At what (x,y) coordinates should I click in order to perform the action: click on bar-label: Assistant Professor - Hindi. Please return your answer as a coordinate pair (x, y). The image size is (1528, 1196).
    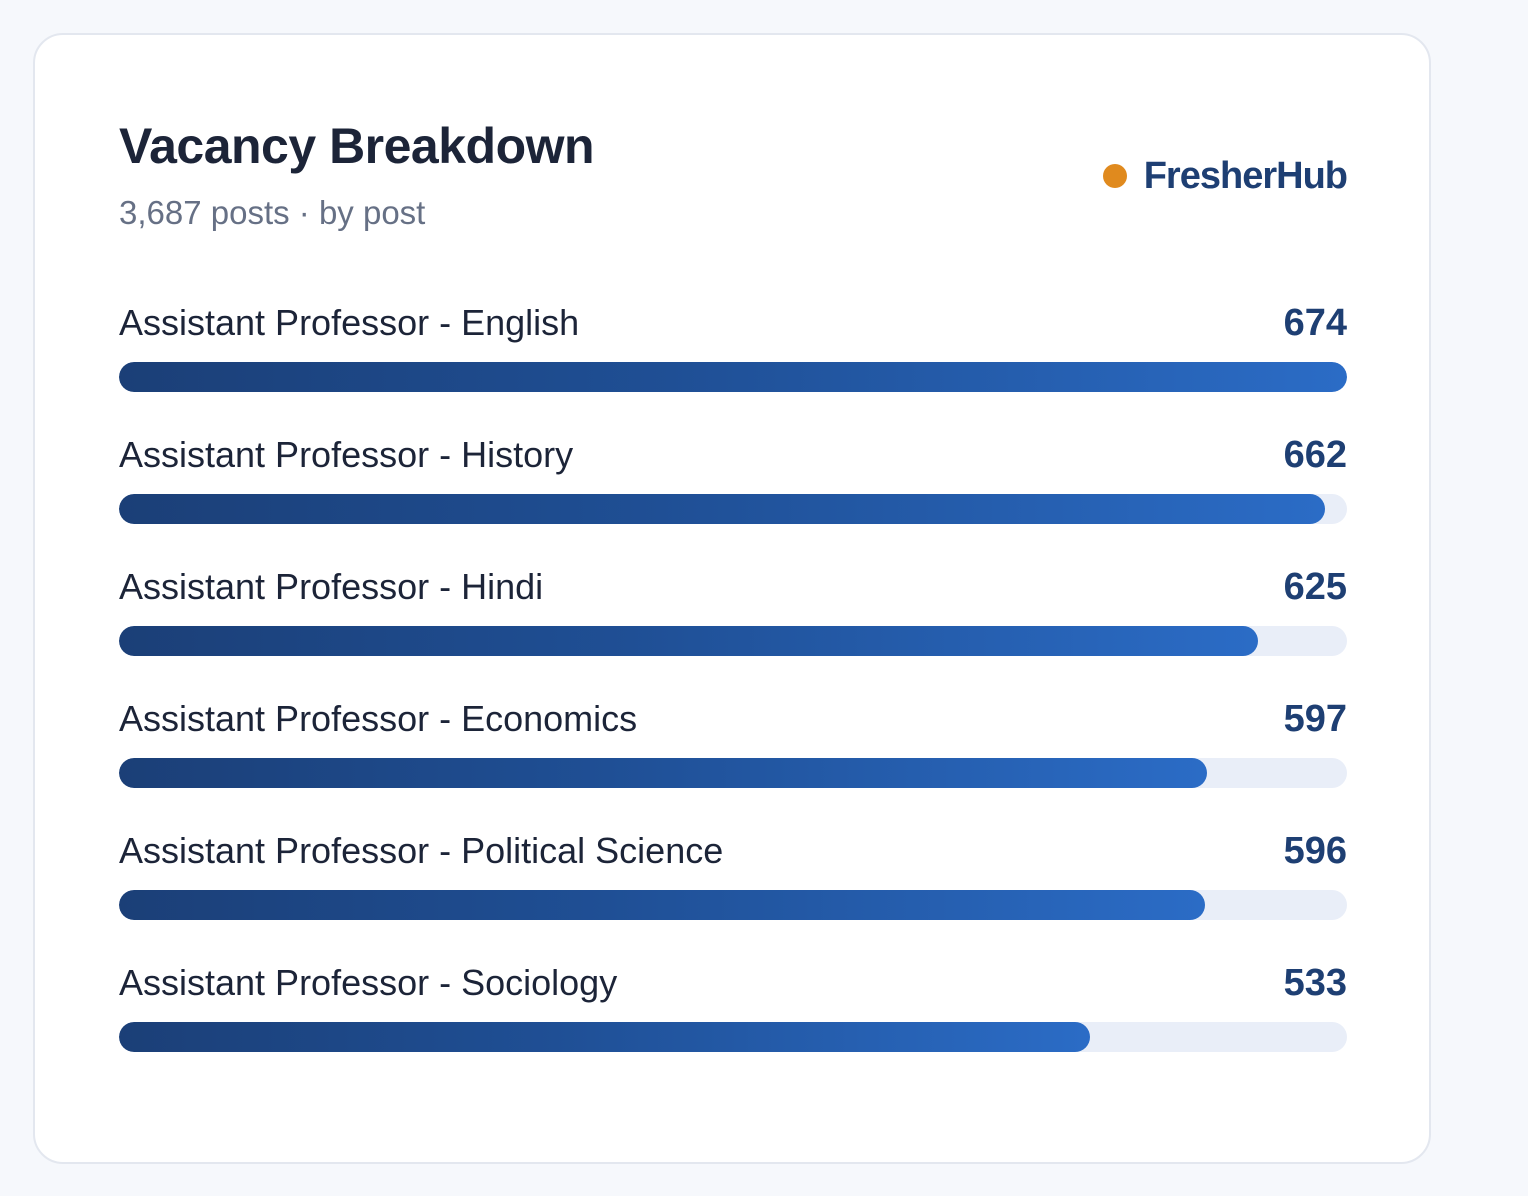
    Looking at the image, I should click on (331, 586).